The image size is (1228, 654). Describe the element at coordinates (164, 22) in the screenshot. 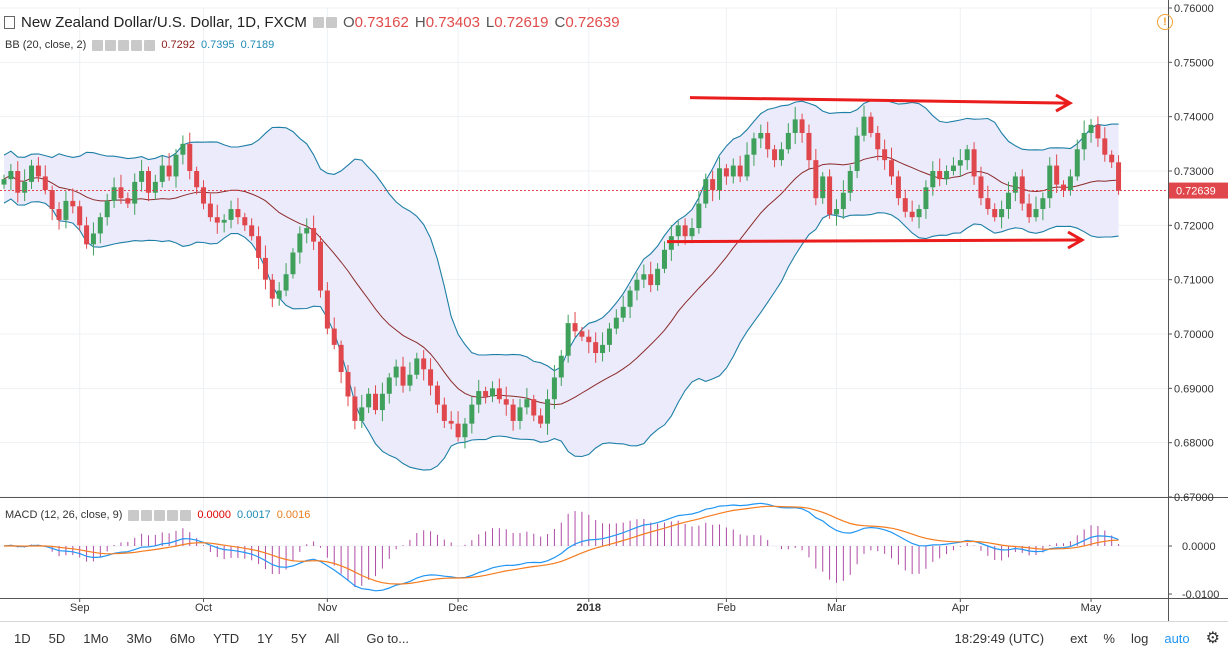

I see `symbol-title: New Zealand Dollar/U.S. Dollar, 1D, FXCM` at that location.